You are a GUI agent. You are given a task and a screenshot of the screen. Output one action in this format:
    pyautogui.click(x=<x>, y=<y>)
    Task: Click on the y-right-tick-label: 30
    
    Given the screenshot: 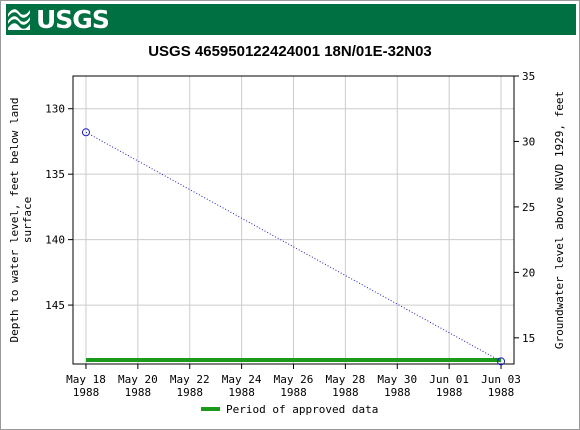 What is the action you would take?
    pyautogui.click(x=528, y=141)
    